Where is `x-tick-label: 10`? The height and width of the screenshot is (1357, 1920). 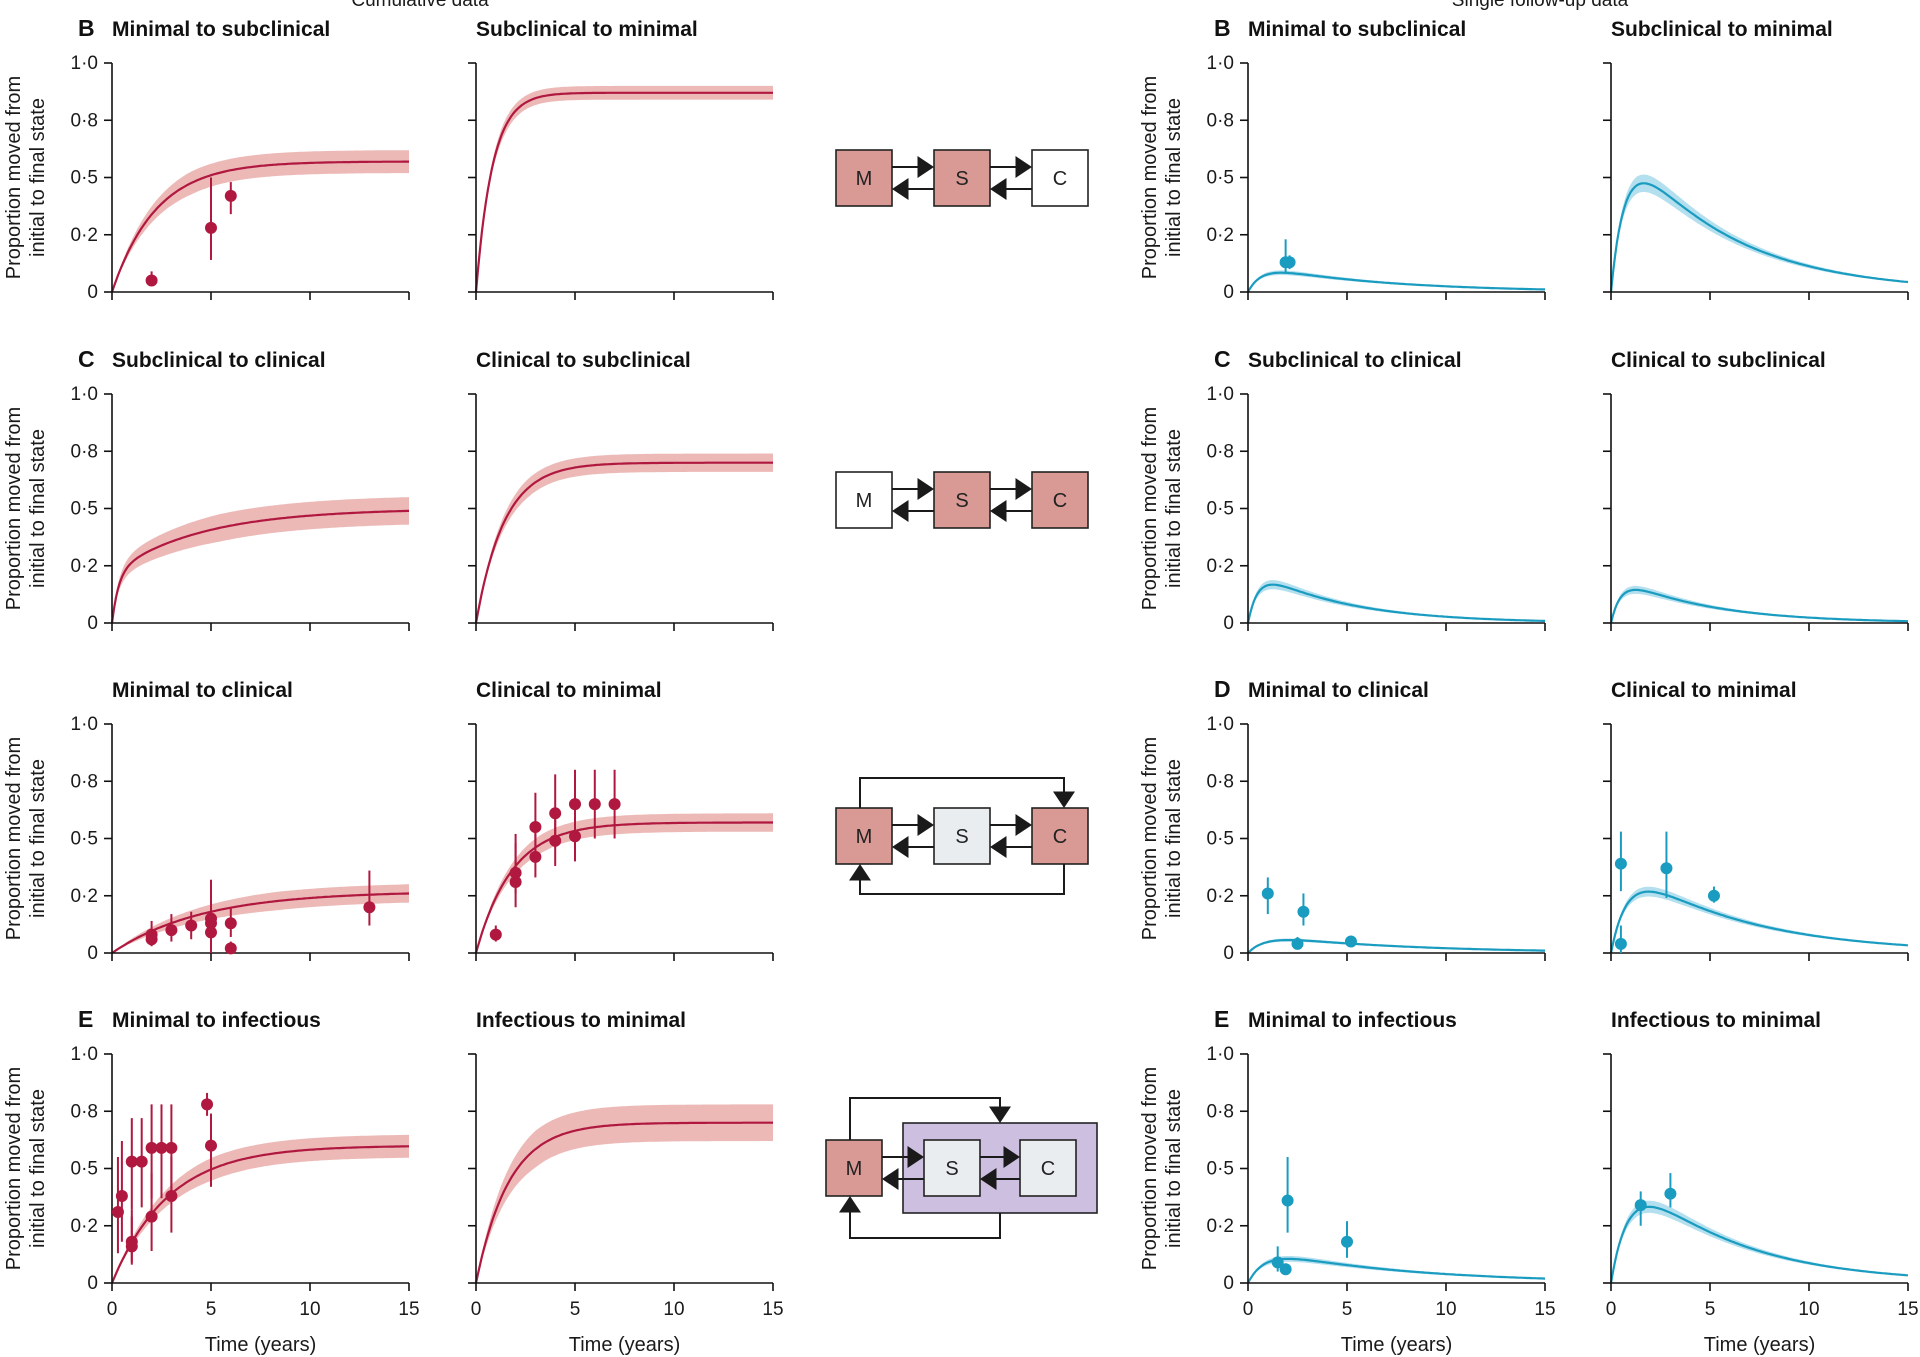 x-tick-label: 10 is located at coordinates (309, 1309).